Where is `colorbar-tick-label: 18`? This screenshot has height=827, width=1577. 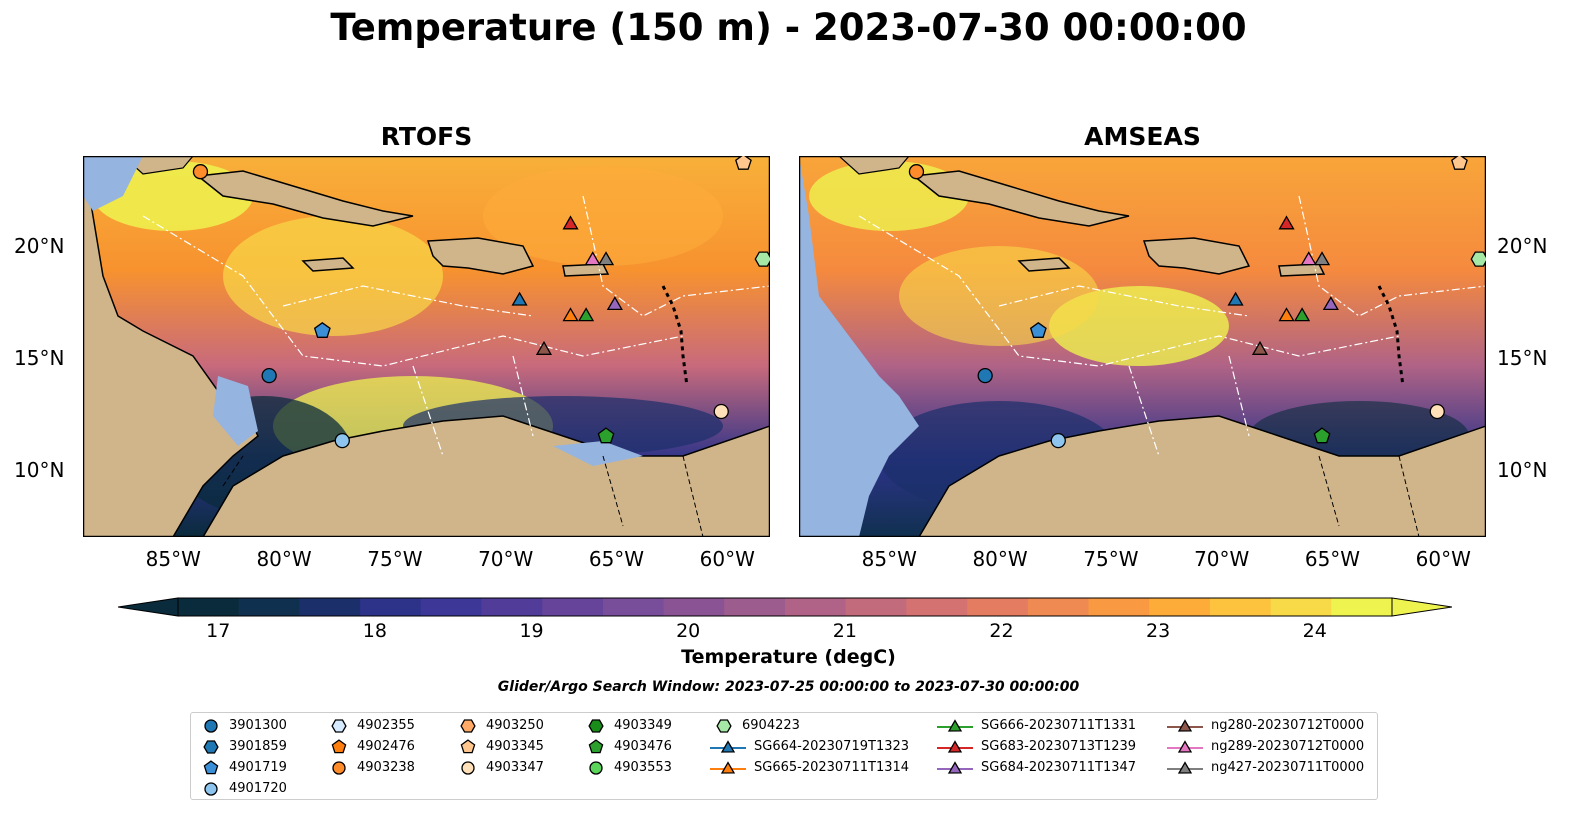 colorbar-tick-label: 18 is located at coordinates (374, 631).